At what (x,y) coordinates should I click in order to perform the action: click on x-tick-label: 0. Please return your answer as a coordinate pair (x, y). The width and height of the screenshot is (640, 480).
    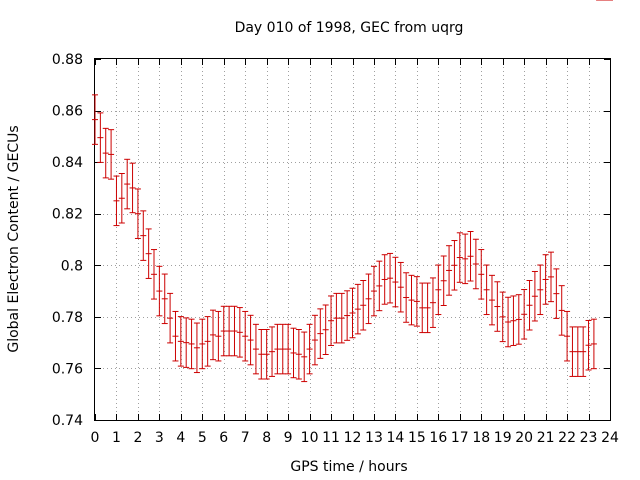
    Looking at the image, I should click on (95, 438).